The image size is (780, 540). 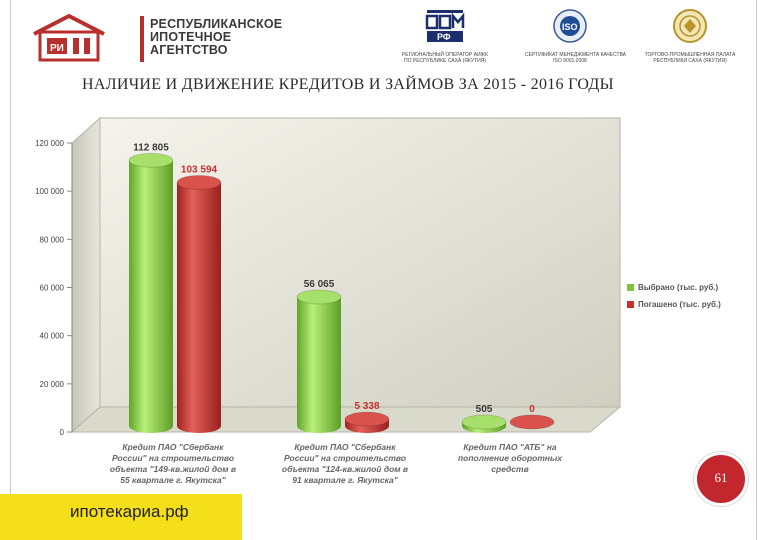 What do you see at coordinates (679, 304) in the screenshot?
I see `legend-label: Погашено (тыс. руб.)` at bounding box center [679, 304].